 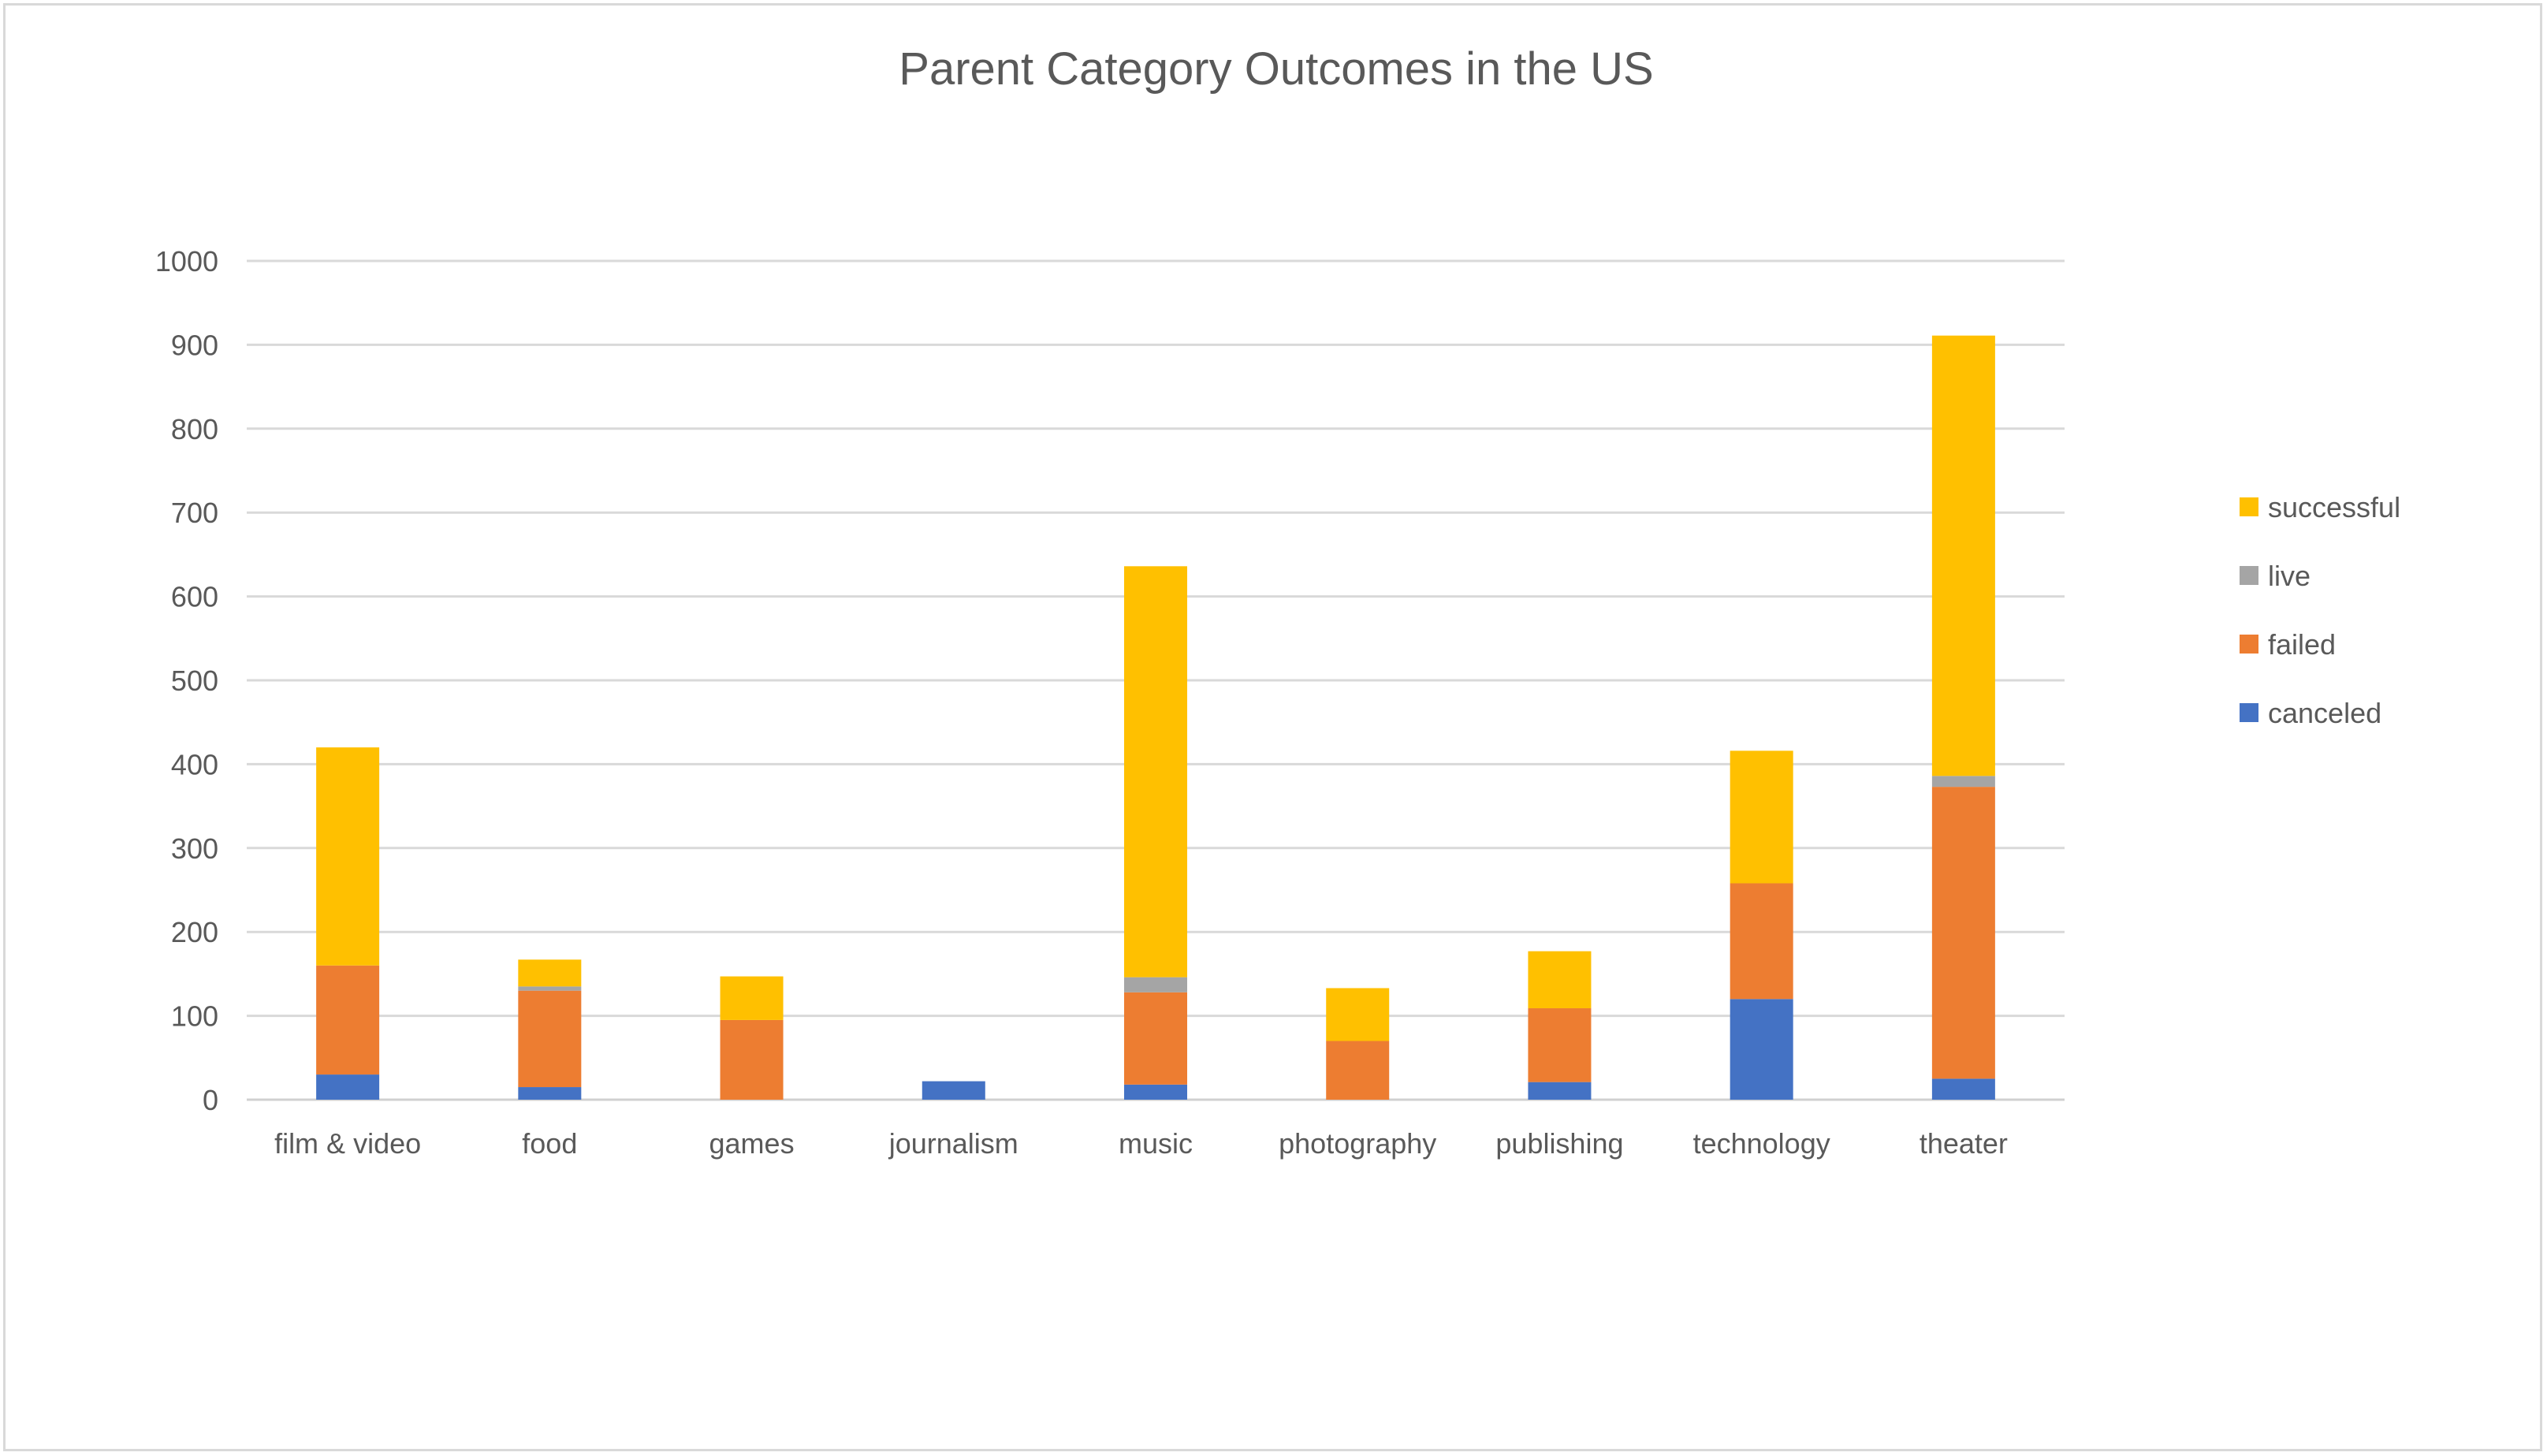 I want to click on bar-journalism-canceled, so click(x=953, y=1090).